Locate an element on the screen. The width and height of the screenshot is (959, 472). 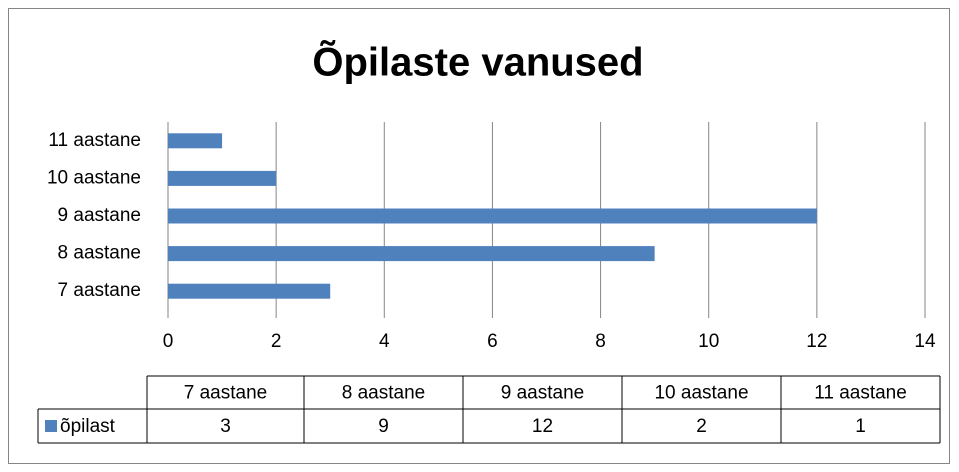
table-header: 11 aastane is located at coordinates (860, 393).